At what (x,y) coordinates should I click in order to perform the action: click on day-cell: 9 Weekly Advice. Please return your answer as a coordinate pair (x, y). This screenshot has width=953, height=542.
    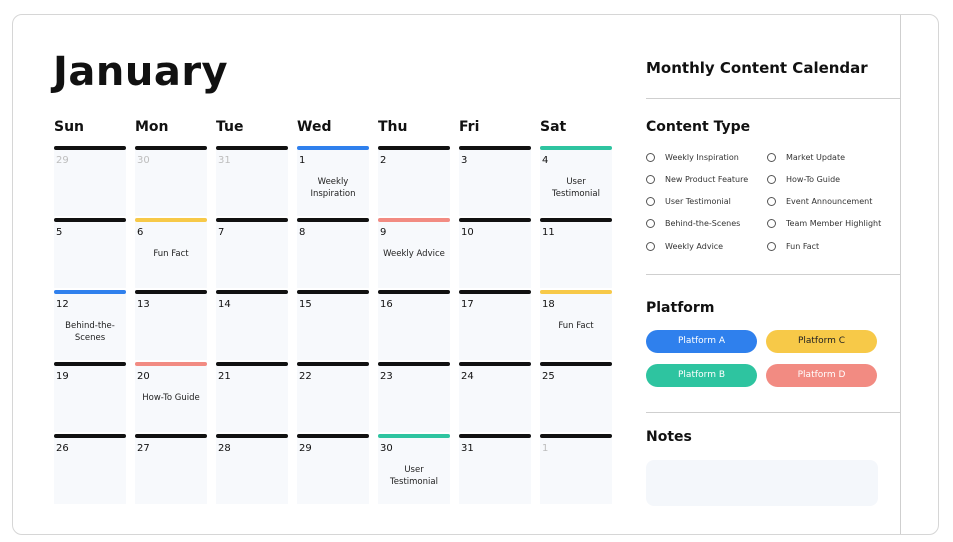
    Looking at the image, I should click on (414, 253).